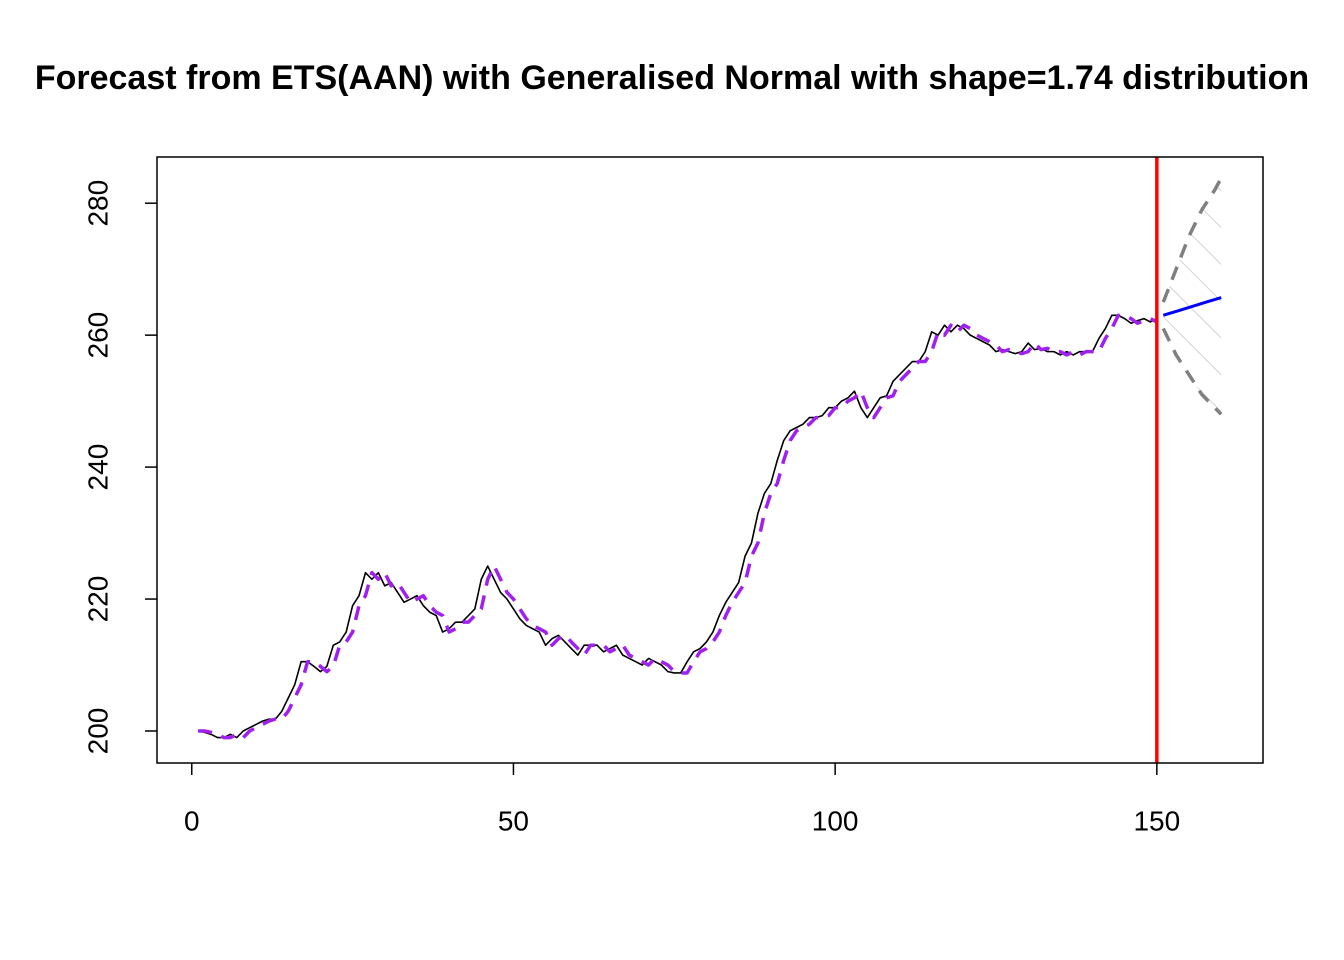 This screenshot has height=960, width=1344. I want to click on x-tick-label: 0, so click(192, 820).